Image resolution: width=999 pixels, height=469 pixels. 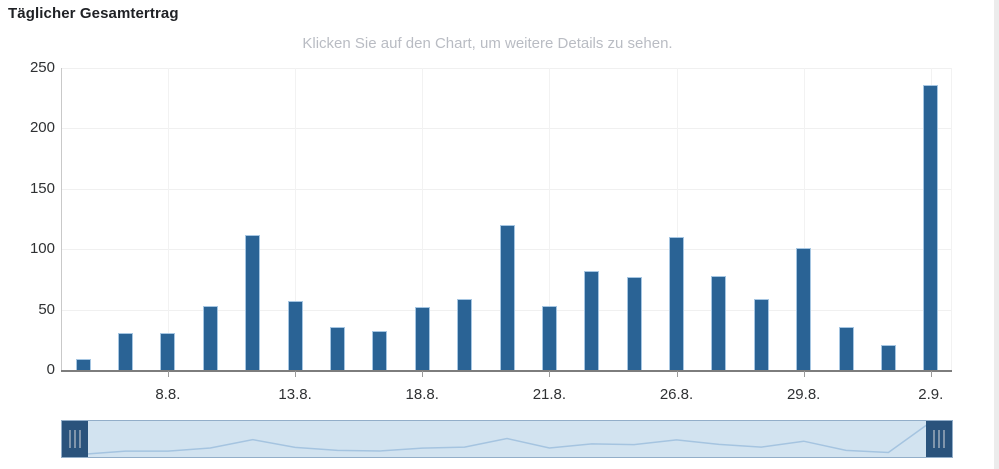 What do you see at coordinates (803, 394) in the screenshot?
I see `x-axis-tick-label: 29.8.` at bounding box center [803, 394].